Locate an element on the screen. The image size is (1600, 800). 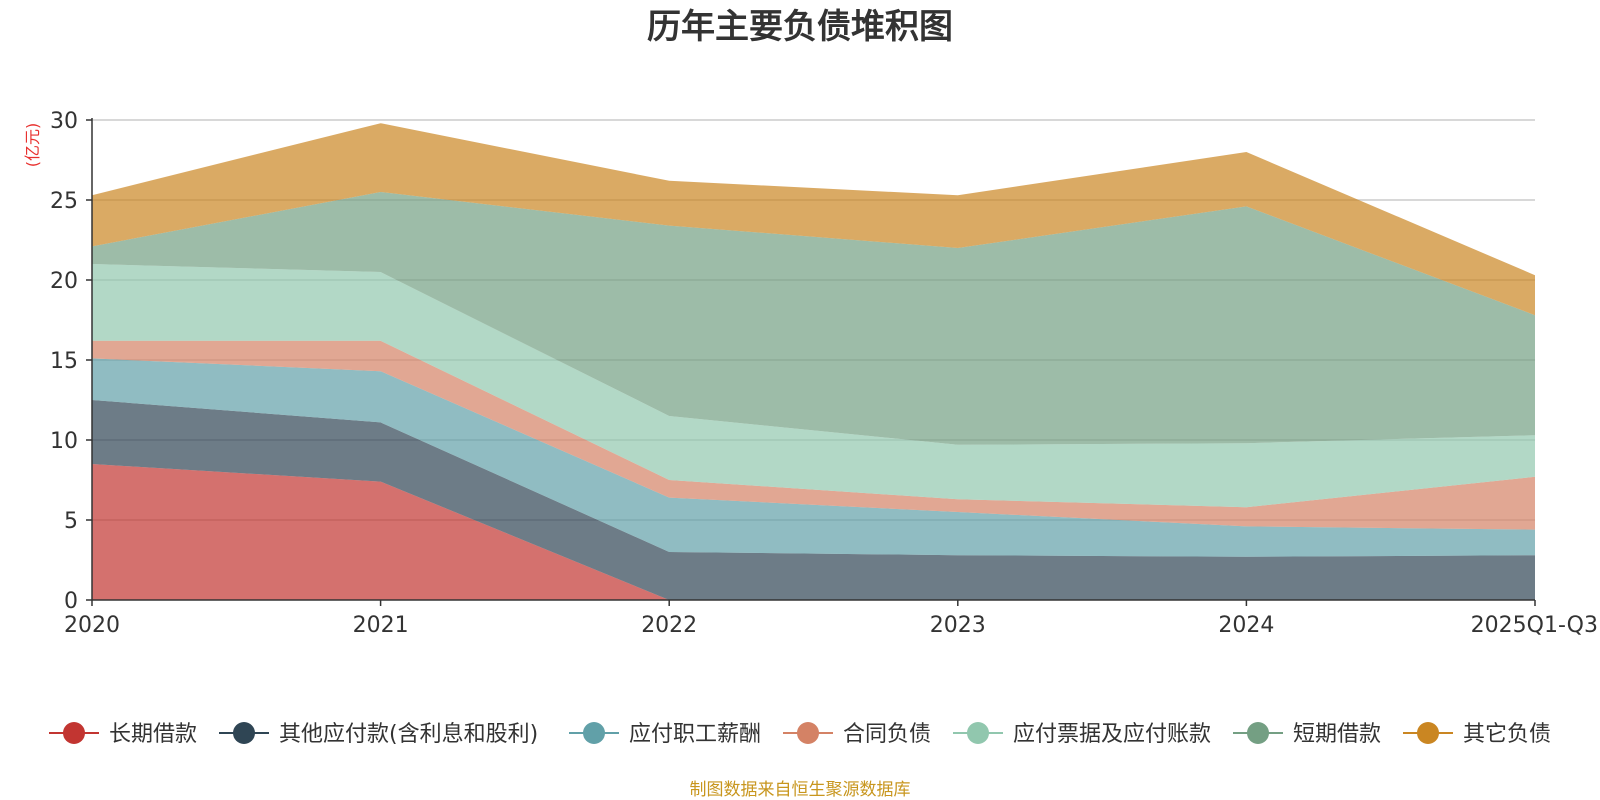
x-tick-label: 2022 is located at coordinates (669, 625).